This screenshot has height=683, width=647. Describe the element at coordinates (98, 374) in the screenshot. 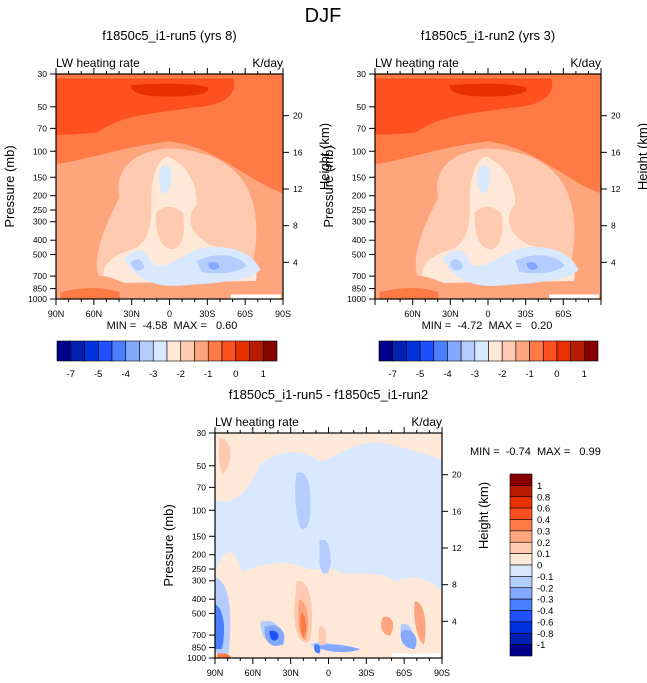

I see `colorbar-label: -5` at that location.